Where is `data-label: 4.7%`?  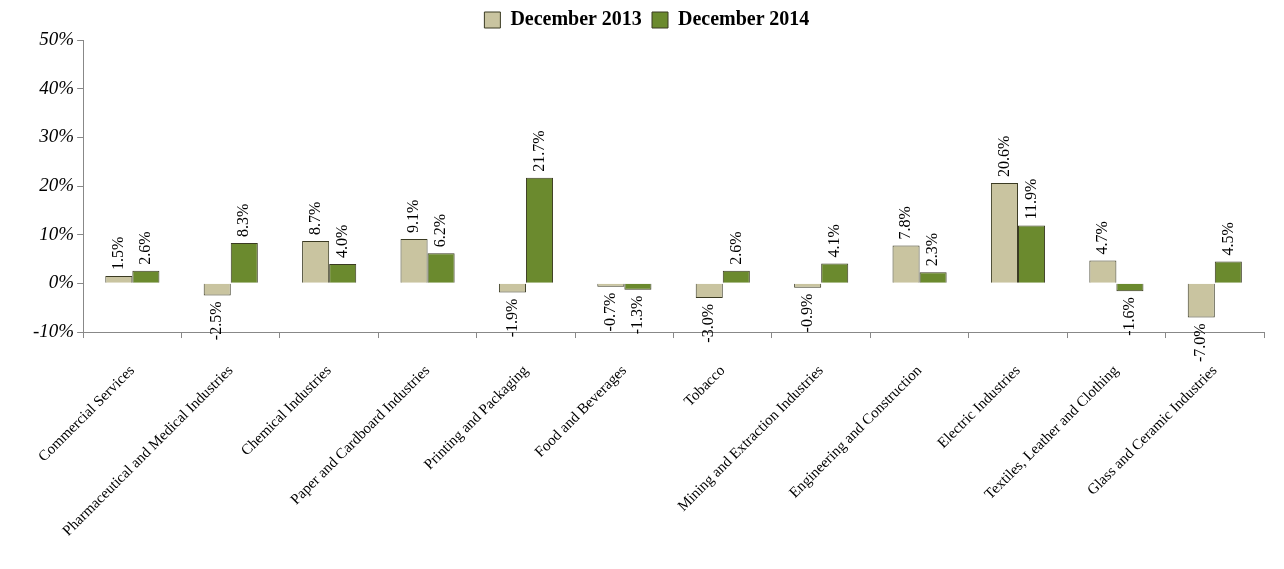
data-label: 4.7% is located at coordinates (1102, 238).